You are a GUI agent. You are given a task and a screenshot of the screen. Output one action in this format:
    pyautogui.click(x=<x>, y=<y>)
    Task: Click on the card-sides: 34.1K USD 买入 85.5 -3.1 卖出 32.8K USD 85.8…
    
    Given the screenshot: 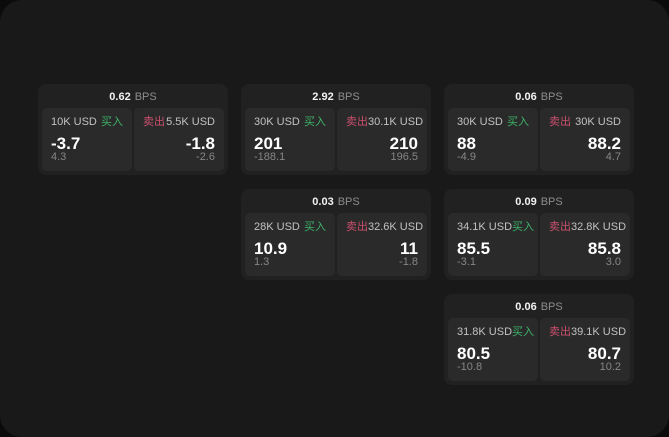 What is the action you would take?
    pyautogui.click(x=539, y=246)
    